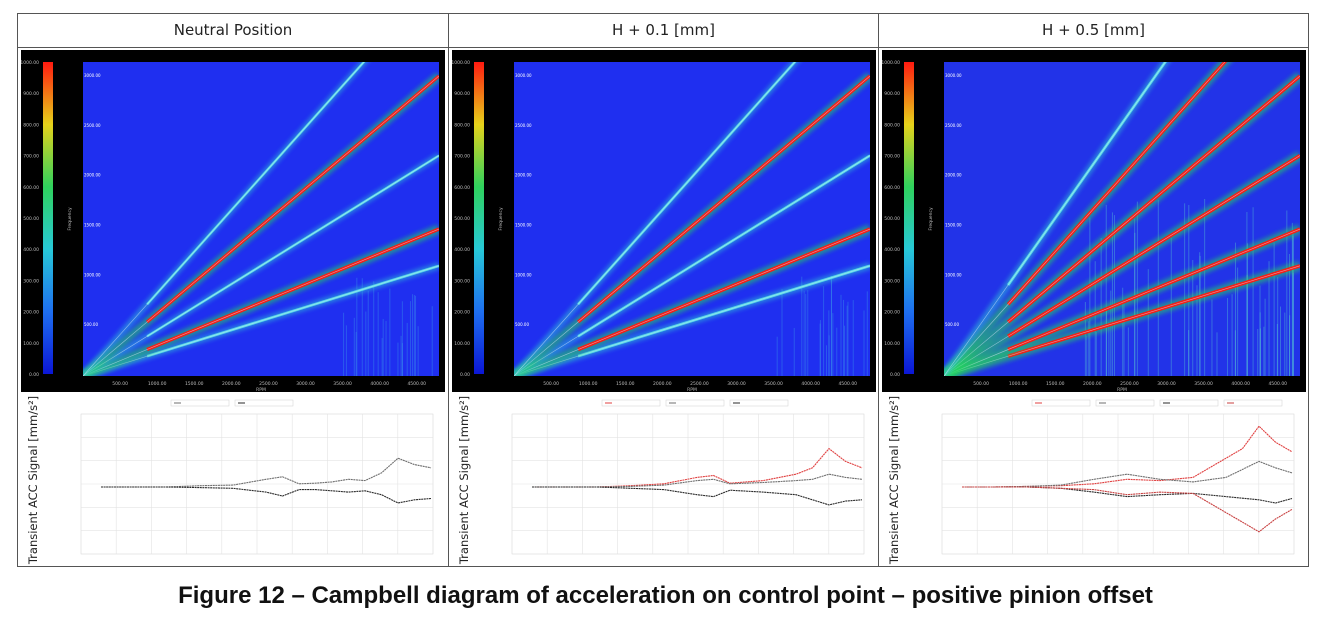  What do you see at coordinates (663, 31) in the screenshot?
I see `panel-title: H + 0.1 [mm]` at bounding box center [663, 31].